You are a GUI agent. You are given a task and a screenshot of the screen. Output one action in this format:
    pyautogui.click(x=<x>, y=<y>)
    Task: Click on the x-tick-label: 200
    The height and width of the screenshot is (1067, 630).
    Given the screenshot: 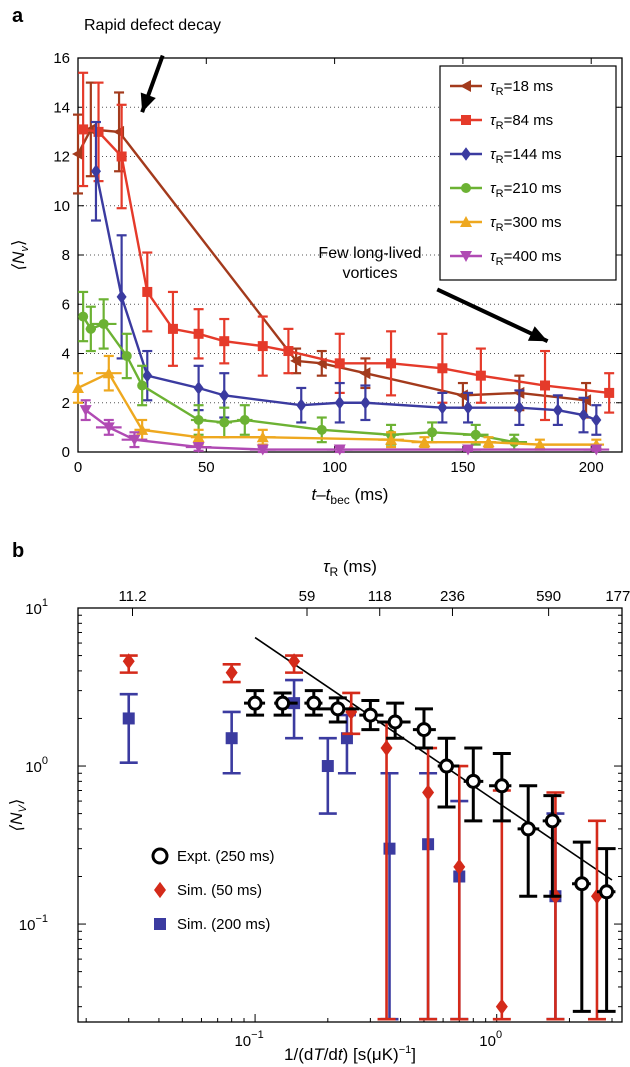 What is the action you would take?
    pyautogui.click(x=591, y=467)
    